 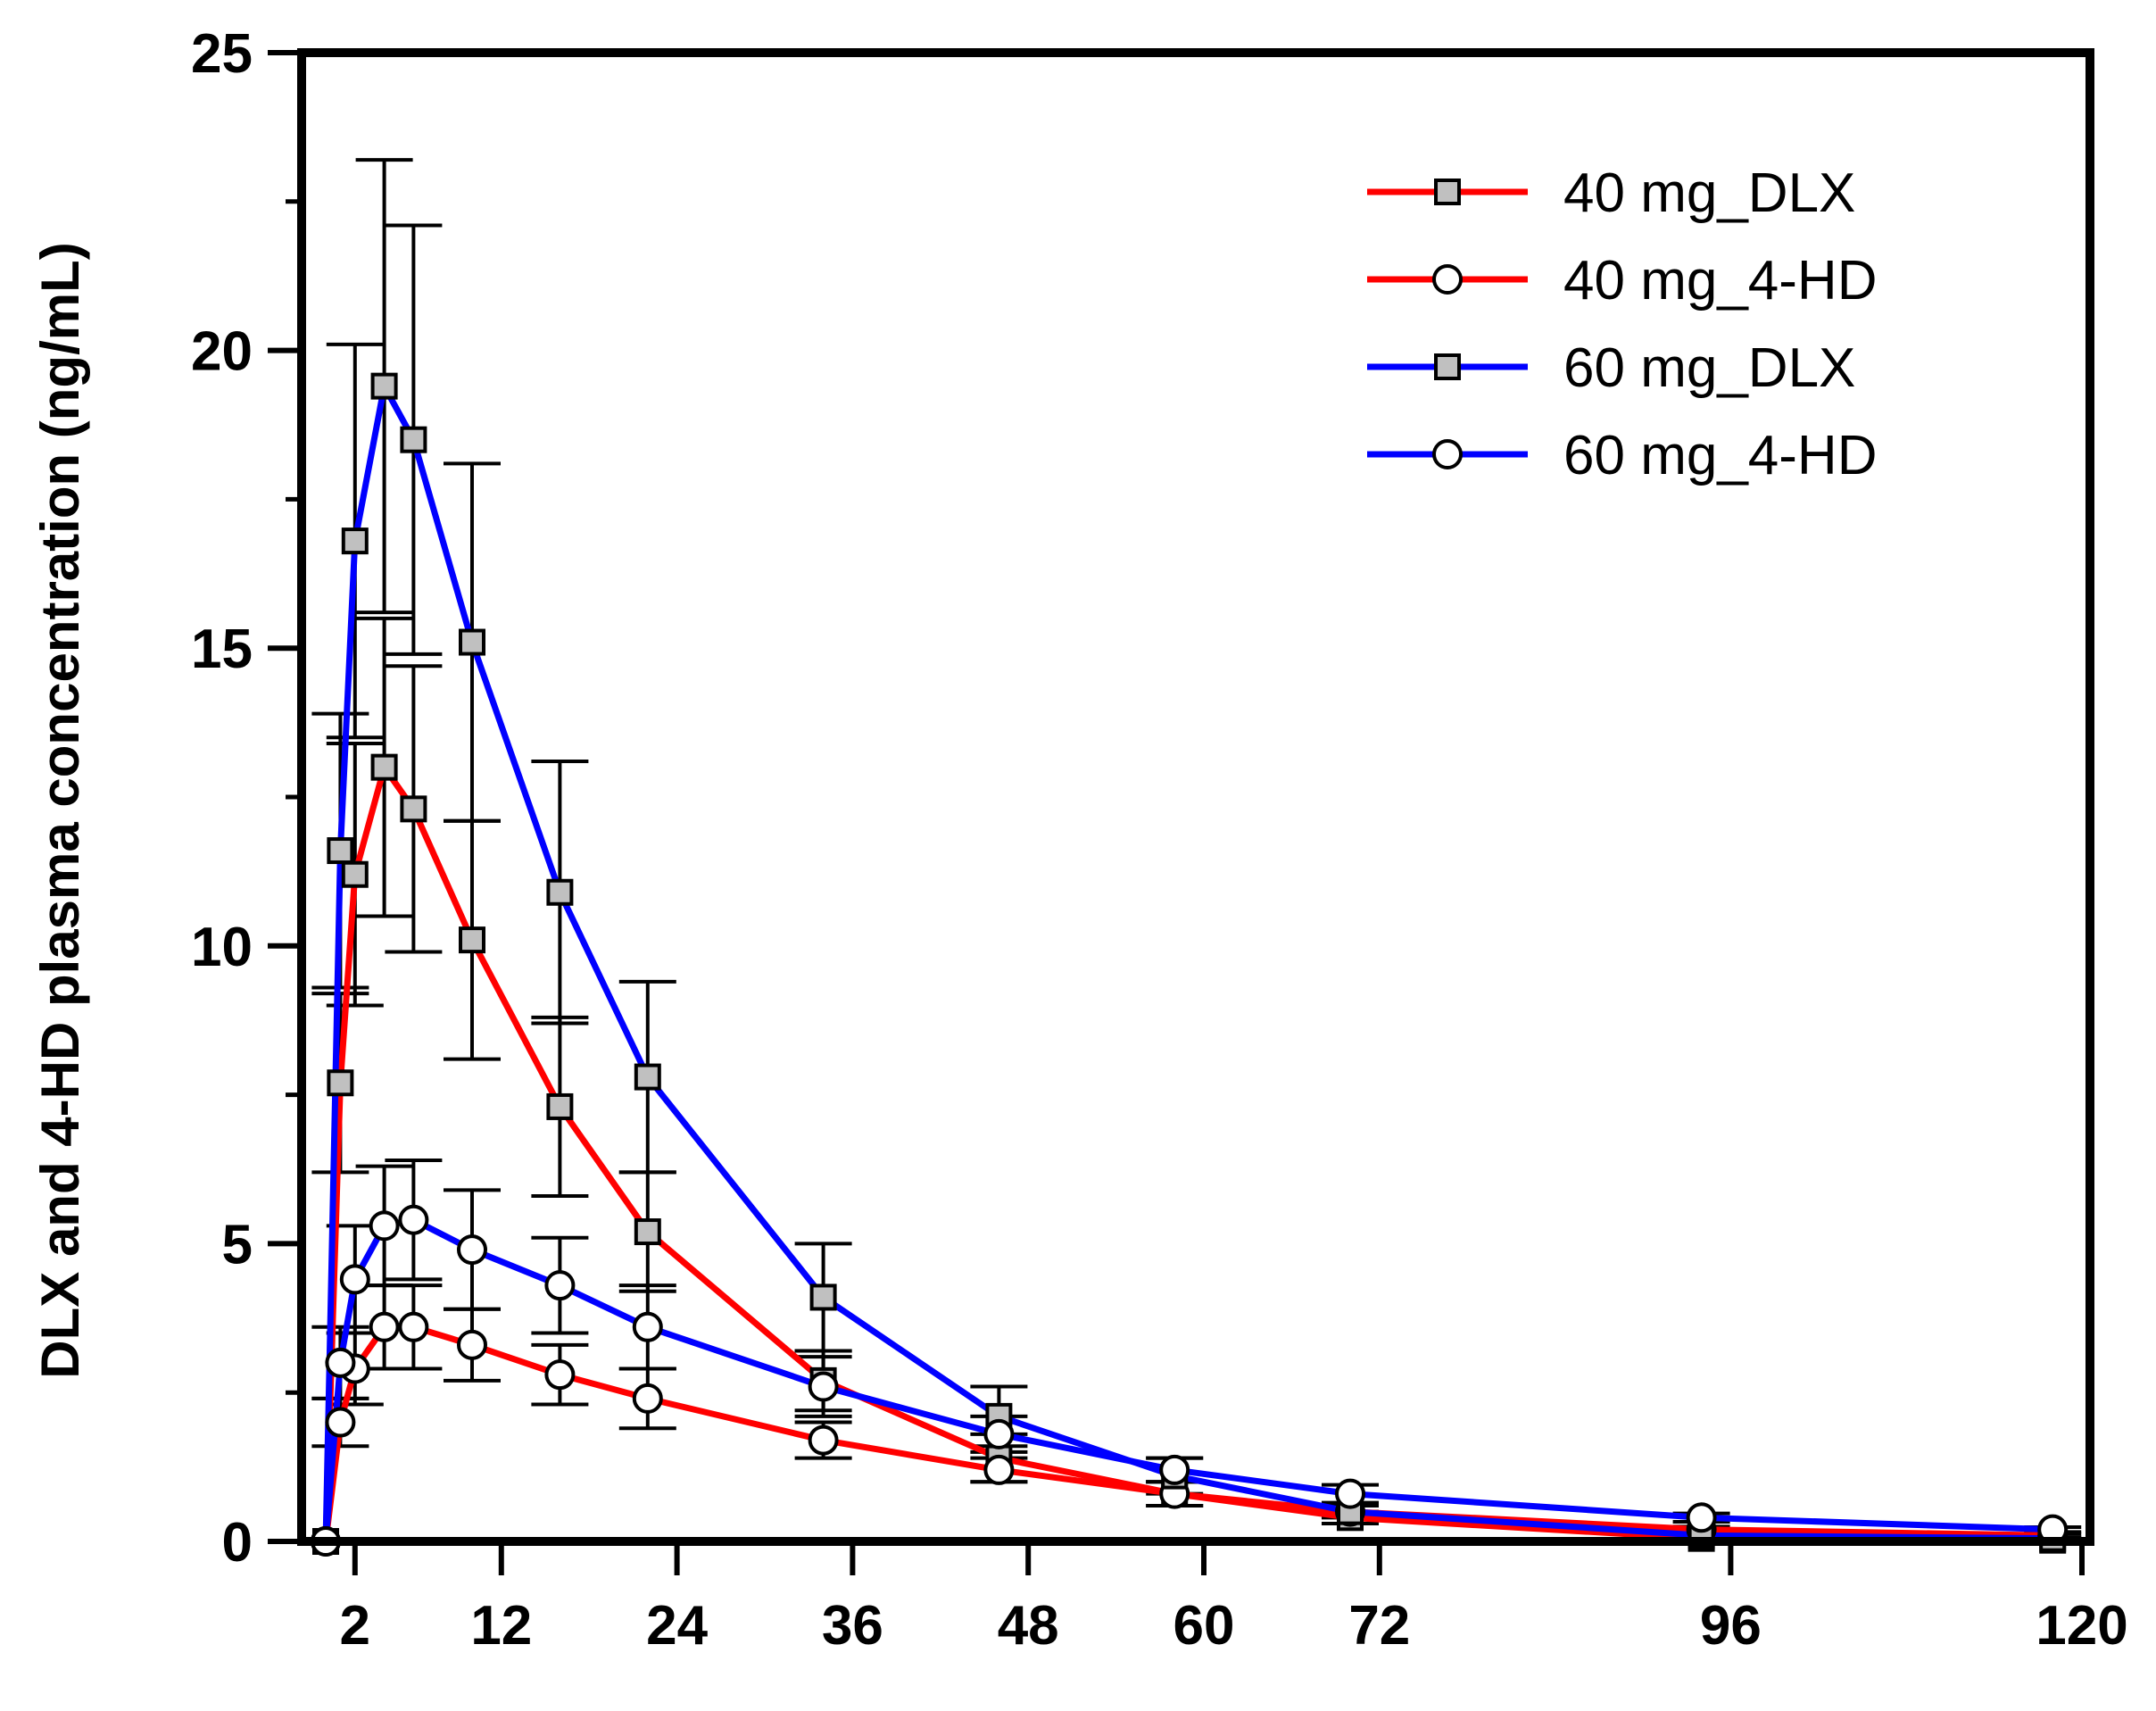 What do you see at coordinates (222, 352) in the screenshot?
I see `y-tick-label: 20` at bounding box center [222, 352].